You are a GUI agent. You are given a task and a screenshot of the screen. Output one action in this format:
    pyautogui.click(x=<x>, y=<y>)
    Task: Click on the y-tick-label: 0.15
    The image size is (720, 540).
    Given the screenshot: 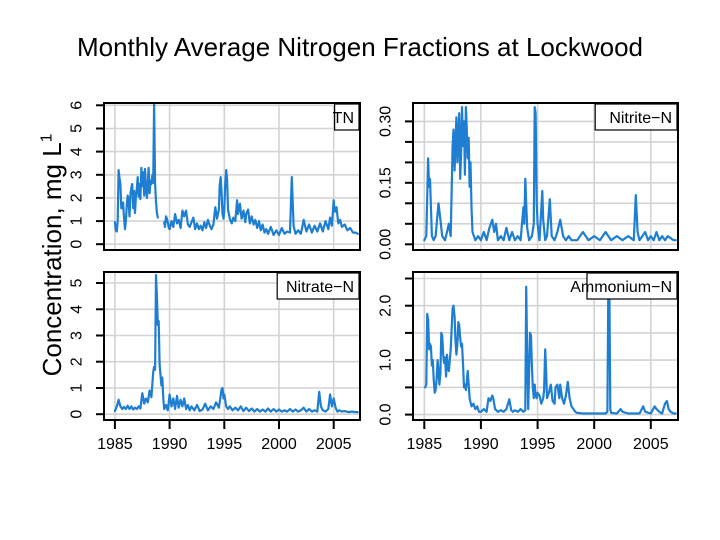 What is the action you would take?
    pyautogui.click(x=386, y=182)
    